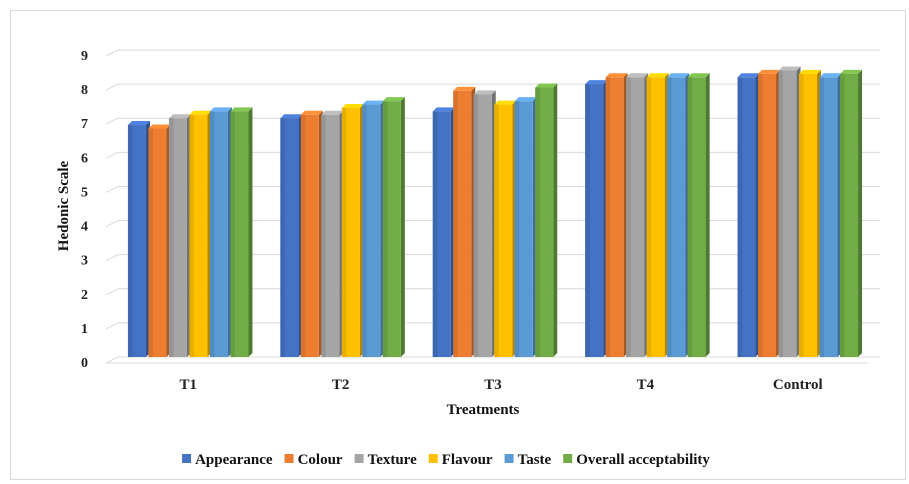 The height and width of the screenshot is (484, 909). What do you see at coordinates (84, 329) in the screenshot?
I see `y-tick-label: 1` at bounding box center [84, 329].